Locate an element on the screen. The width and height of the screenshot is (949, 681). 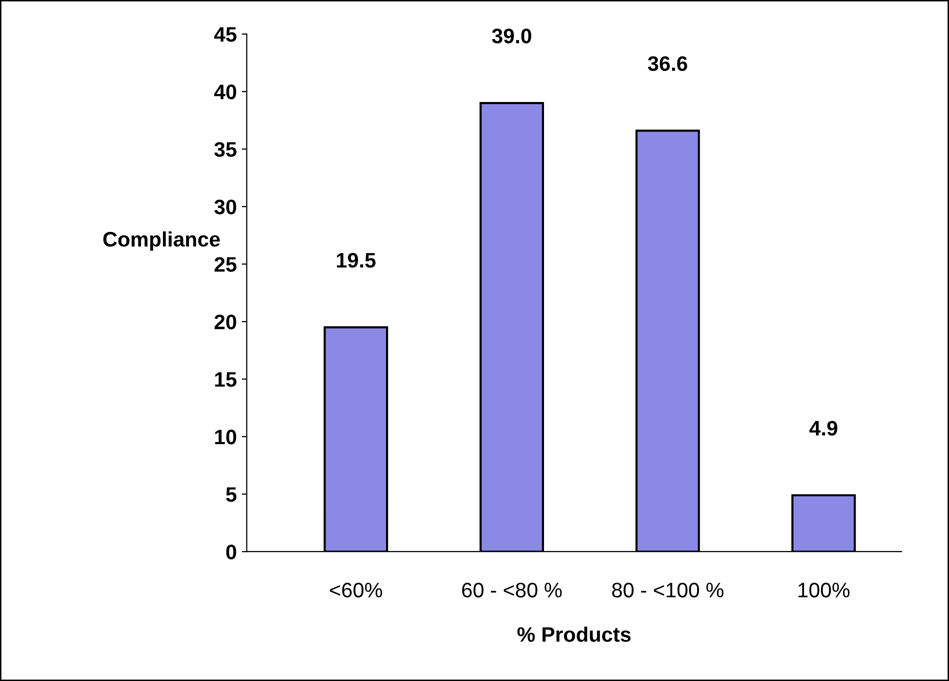
x-tick-label: 80 - <100 % is located at coordinates (668, 590).